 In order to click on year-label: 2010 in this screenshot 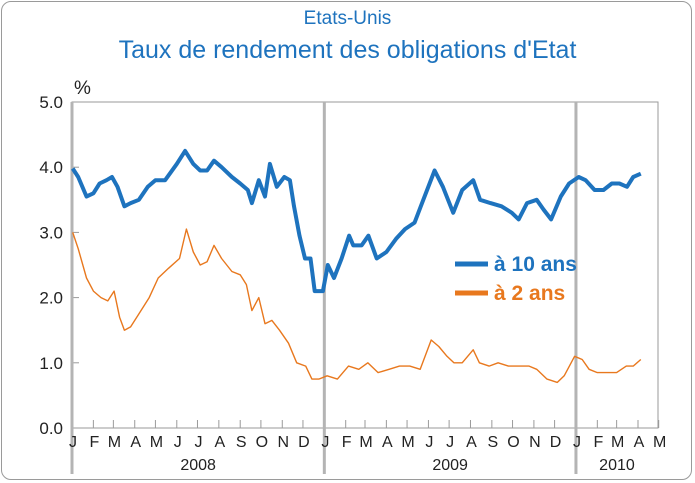, I will do `click(617, 465)`.